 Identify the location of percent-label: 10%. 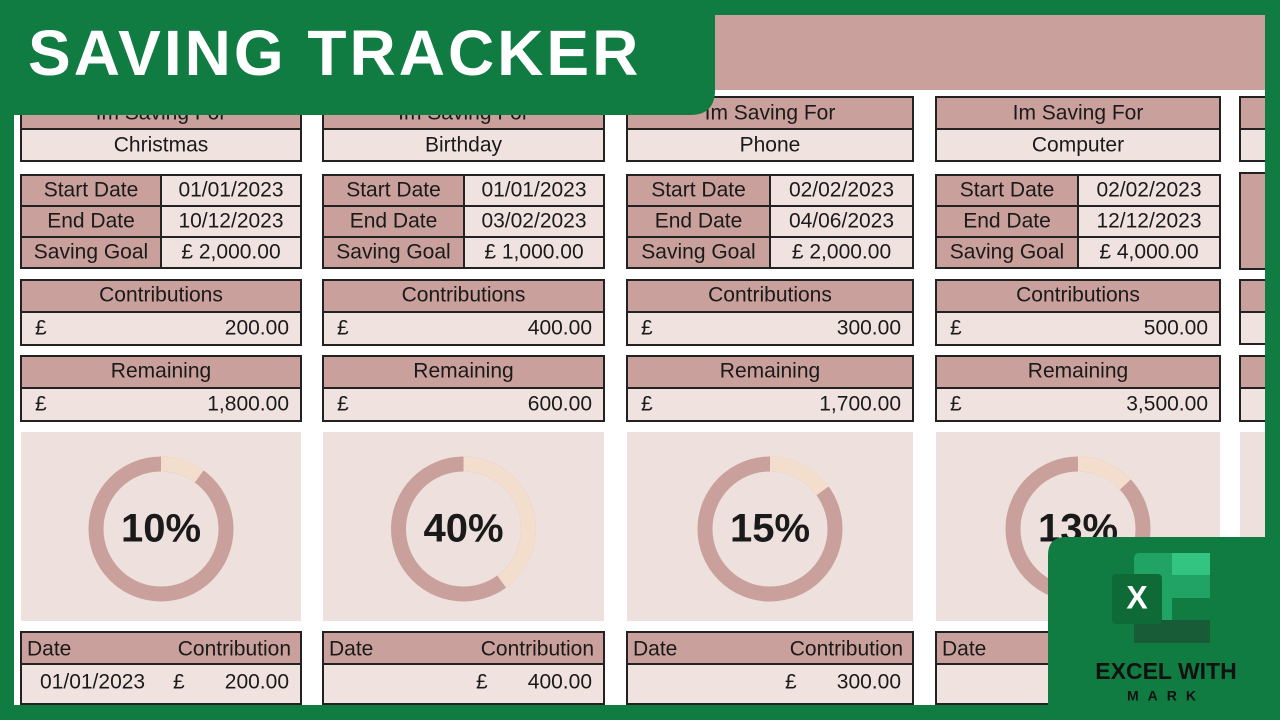
(161, 529).